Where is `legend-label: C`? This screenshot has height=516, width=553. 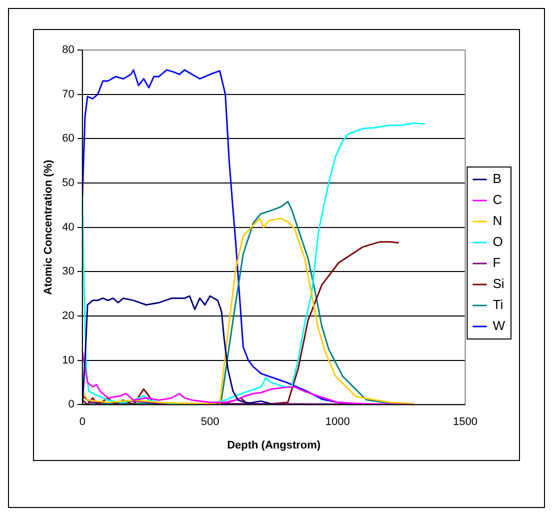 legend-label: C is located at coordinates (497, 200).